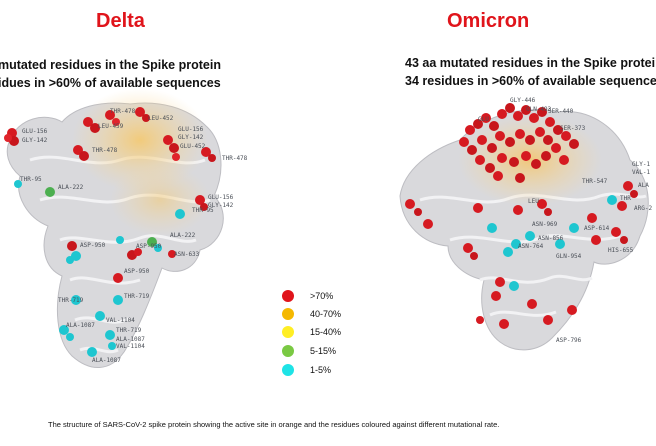 The height and width of the screenshot is (446, 656). What do you see at coordinates (193, 146) in the screenshot?
I see `residue-label: GLU-452` at bounding box center [193, 146].